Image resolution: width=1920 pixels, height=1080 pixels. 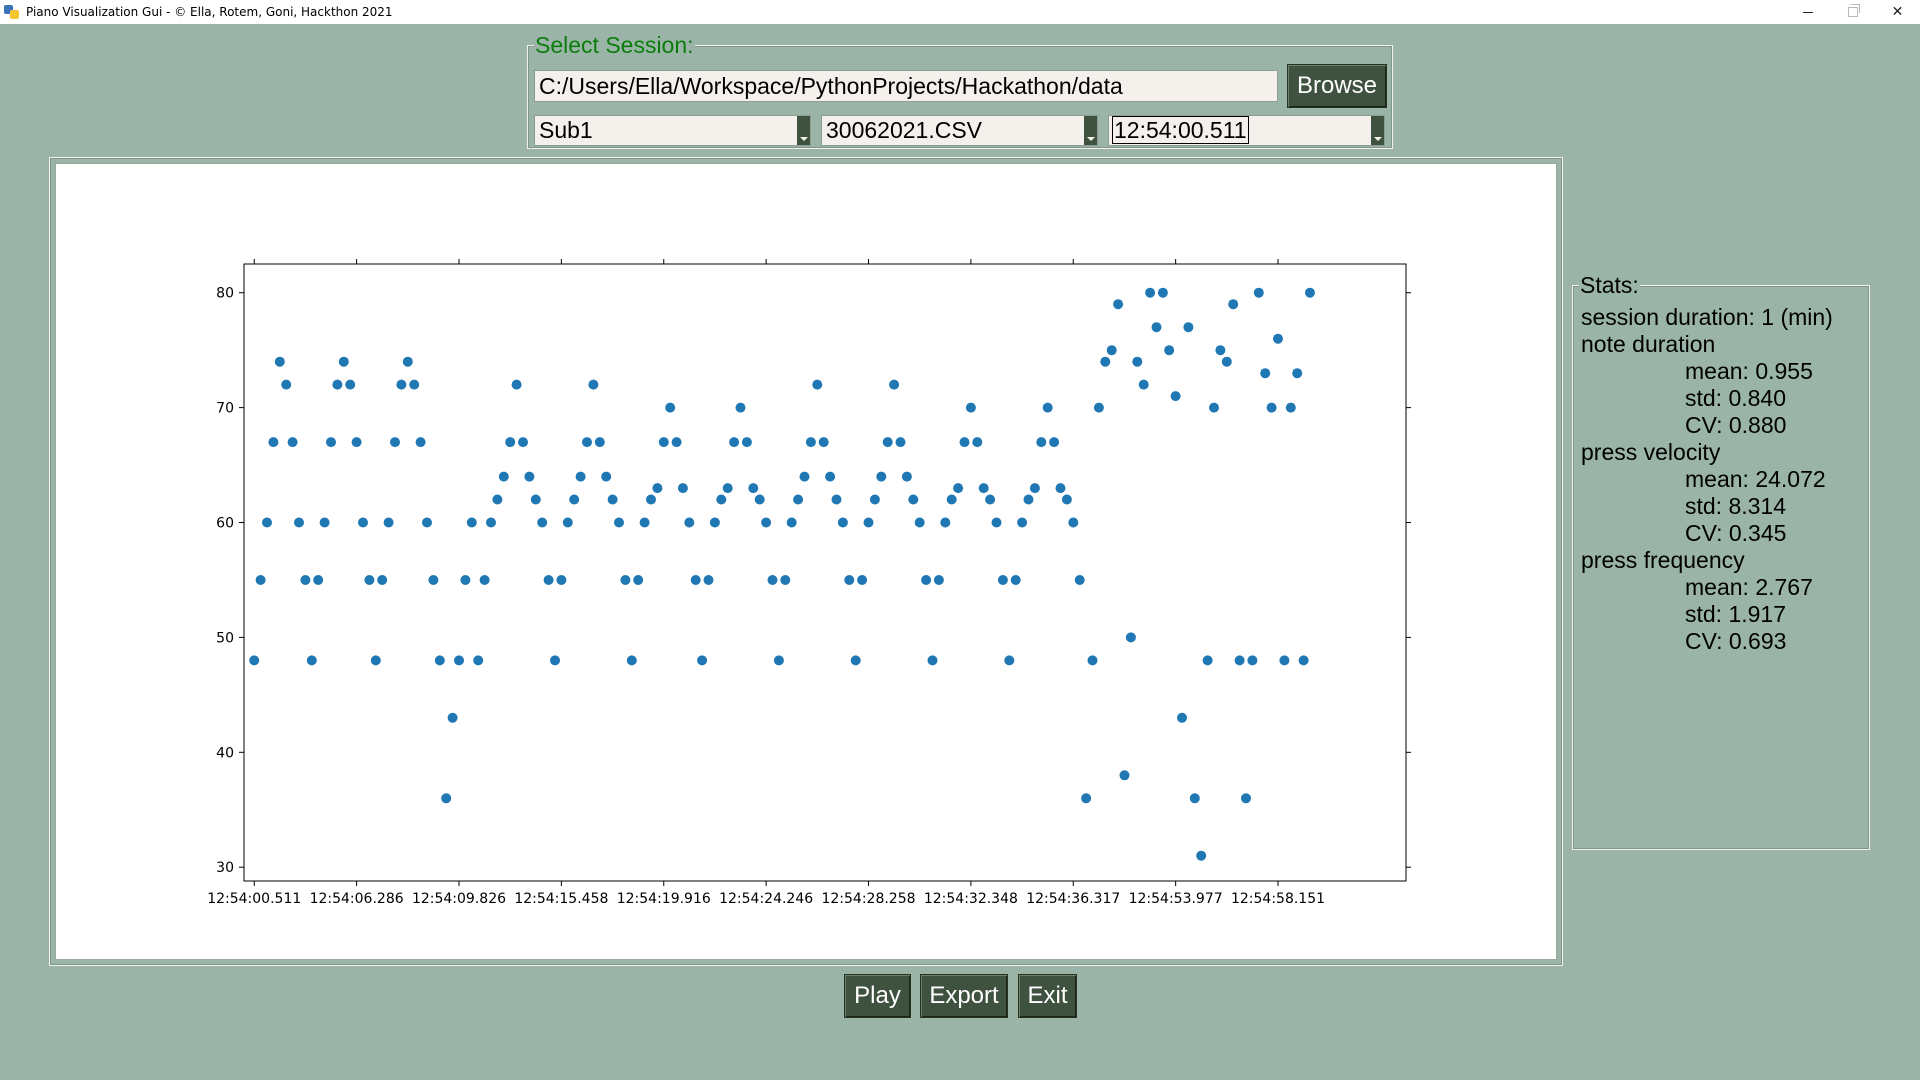 What do you see at coordinates (1337, 86) in the screenshot?
I see `browse-button: Browse` at bounding box center [1337, 86].